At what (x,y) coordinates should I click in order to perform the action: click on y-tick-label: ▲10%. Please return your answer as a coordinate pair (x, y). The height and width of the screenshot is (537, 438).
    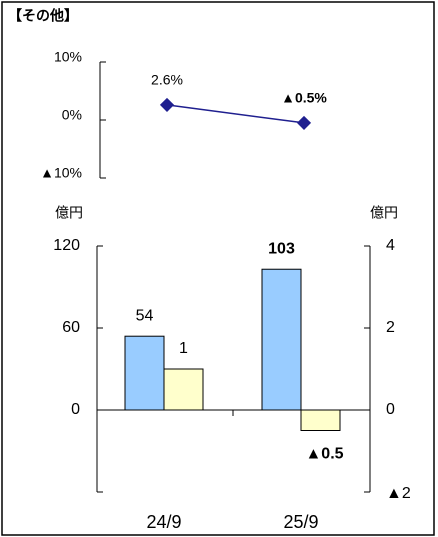
    Looking at the image, I should click on (61, 173).